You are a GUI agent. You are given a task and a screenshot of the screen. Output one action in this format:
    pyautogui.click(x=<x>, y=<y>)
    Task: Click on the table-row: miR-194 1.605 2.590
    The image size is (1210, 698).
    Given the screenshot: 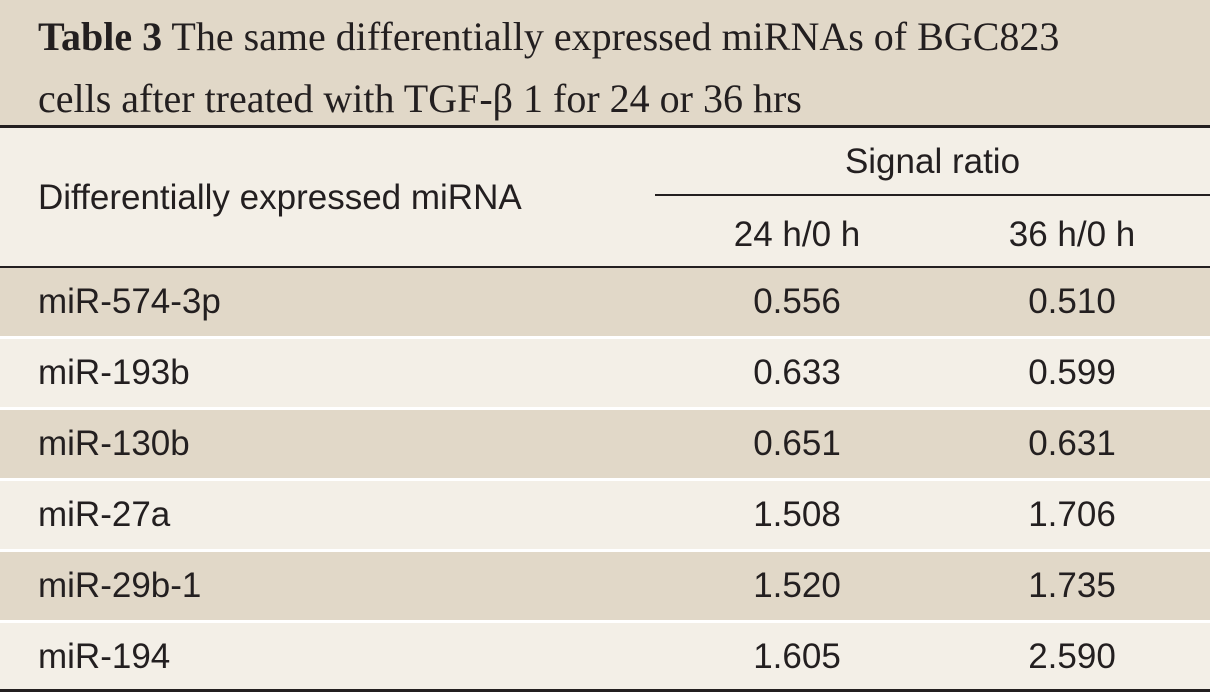 What is the action you would take?
    pyautogui.click(x=605, y=656)
    